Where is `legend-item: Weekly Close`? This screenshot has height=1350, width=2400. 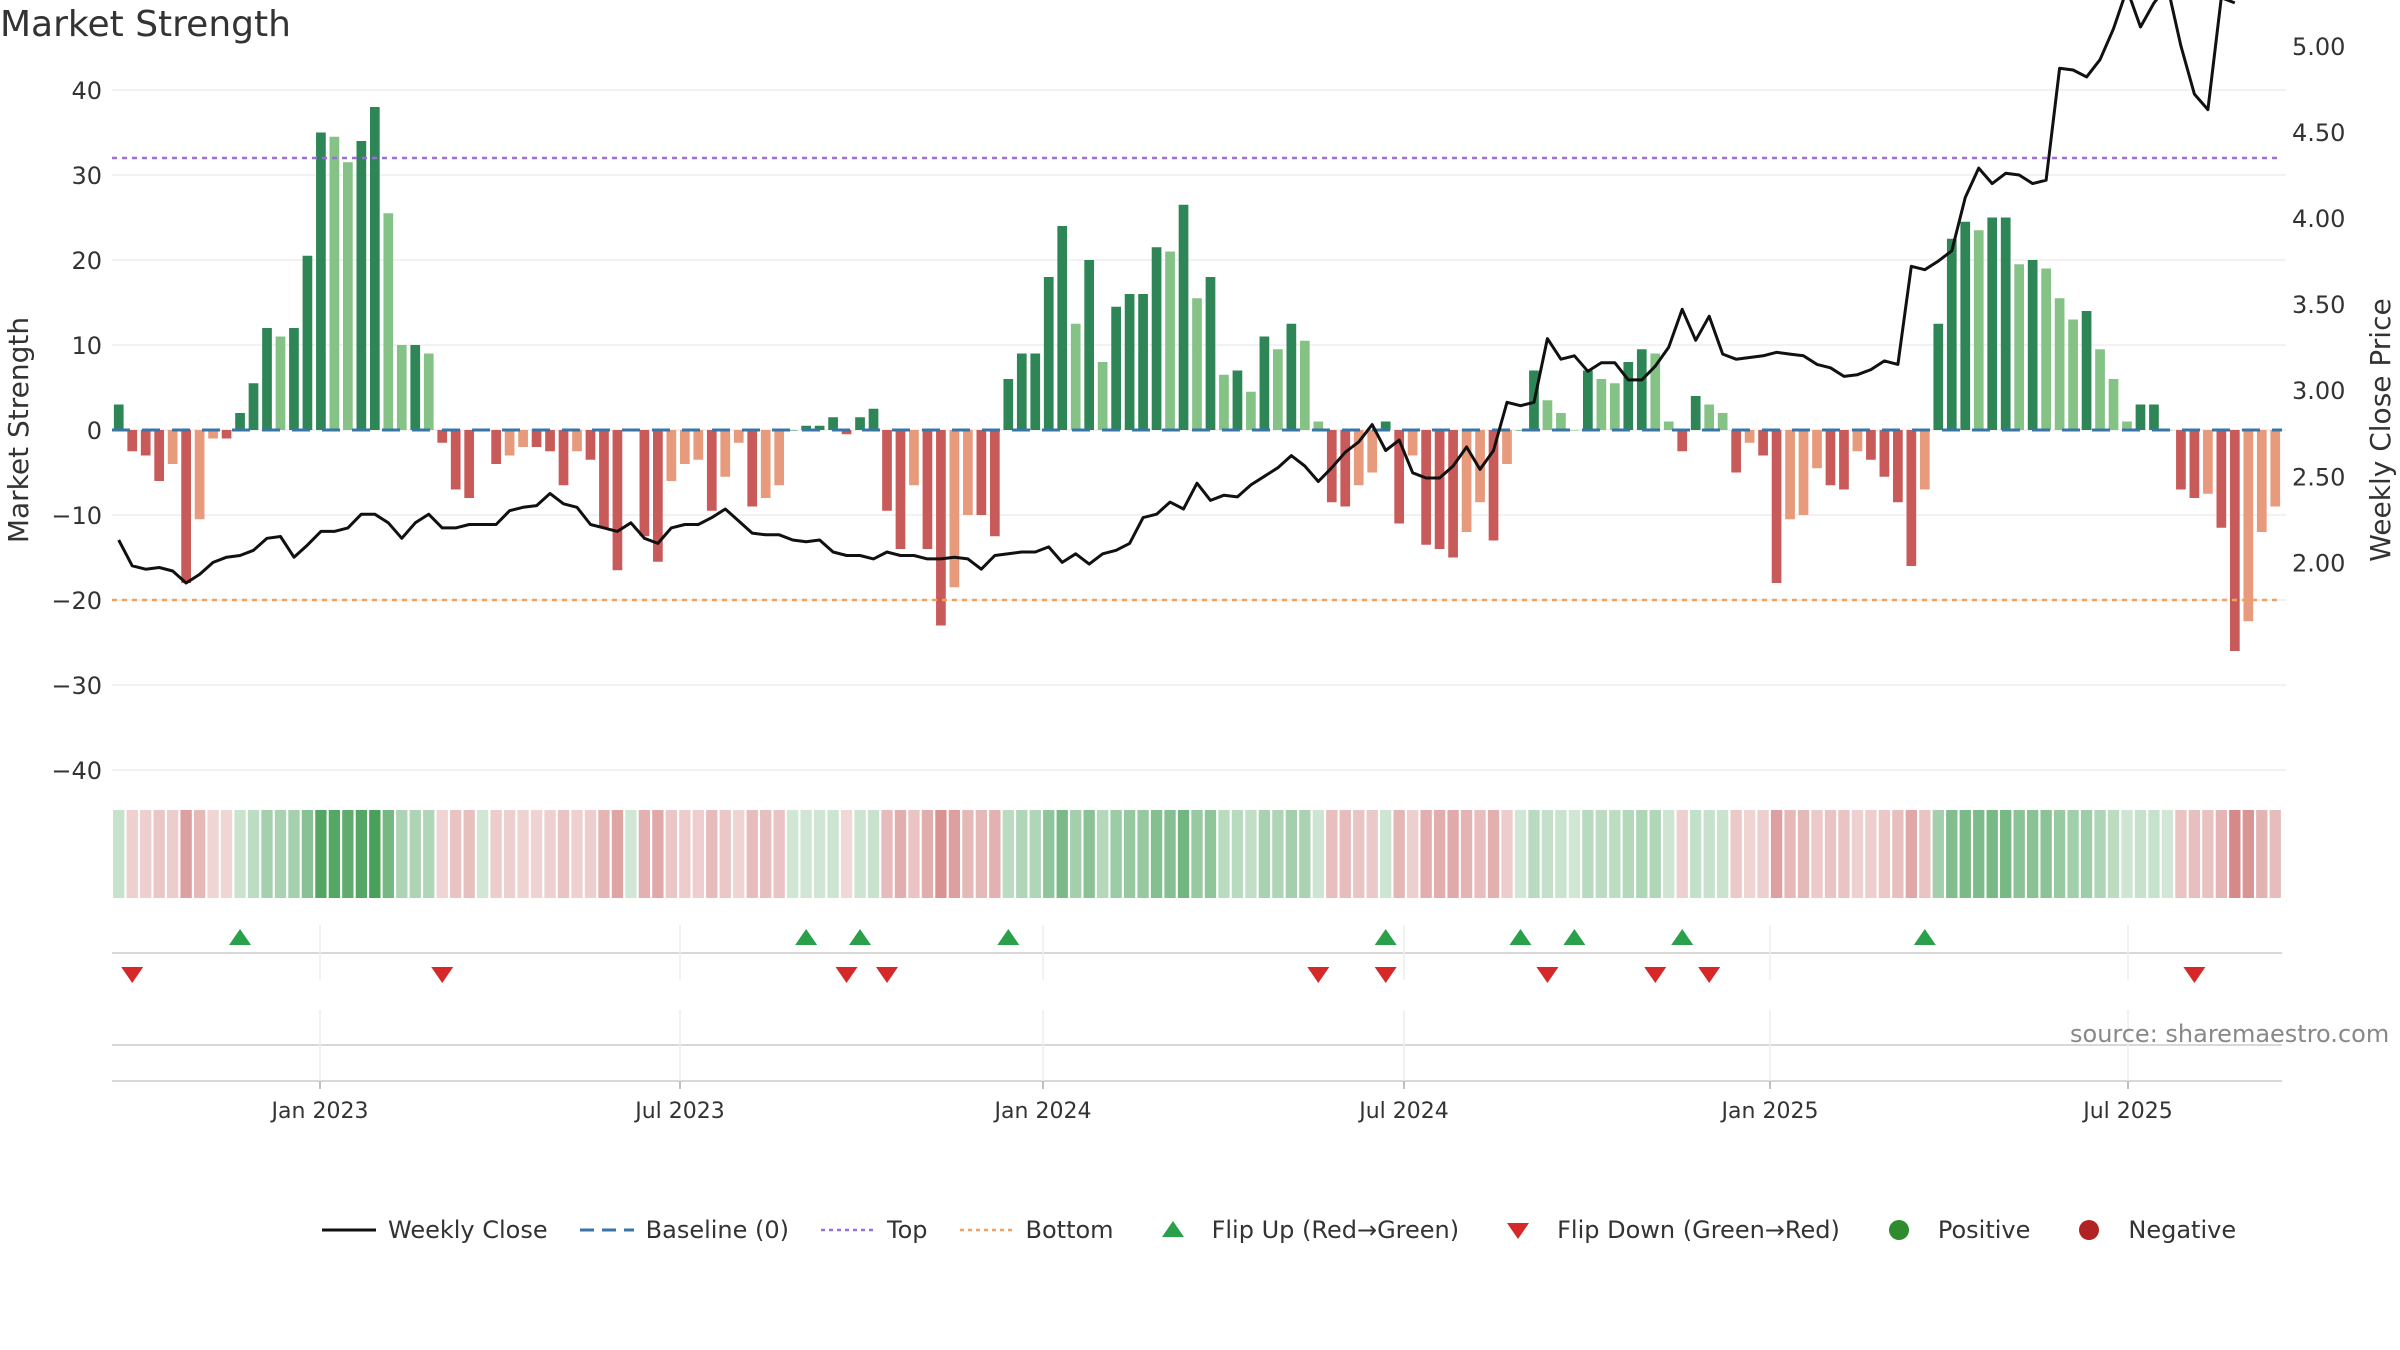
legend-item: Weekly Close is located at coordinates (434, 1230).